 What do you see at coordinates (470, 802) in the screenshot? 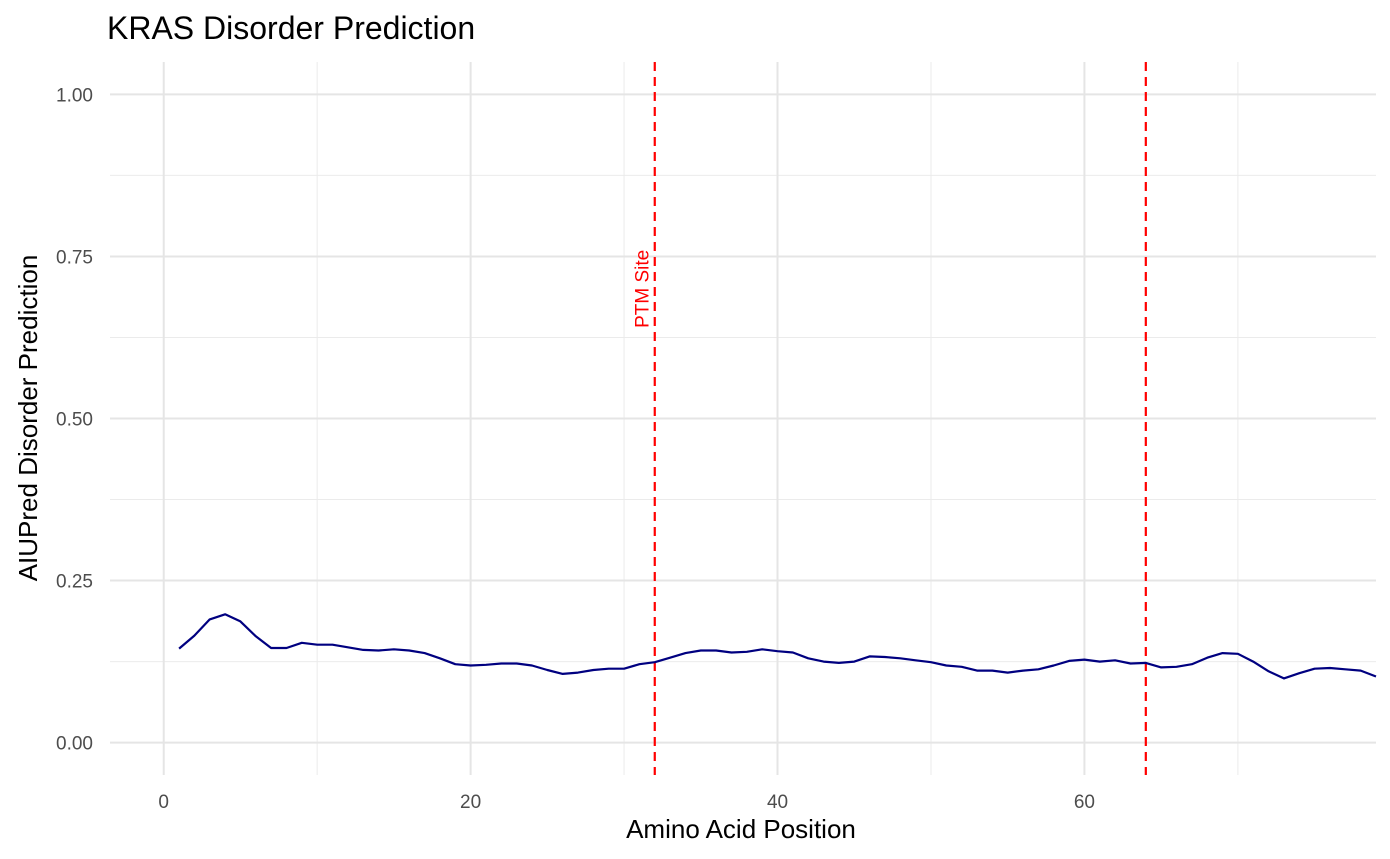
I see `x-tick-label: 20` at bounding box center [470, 802].